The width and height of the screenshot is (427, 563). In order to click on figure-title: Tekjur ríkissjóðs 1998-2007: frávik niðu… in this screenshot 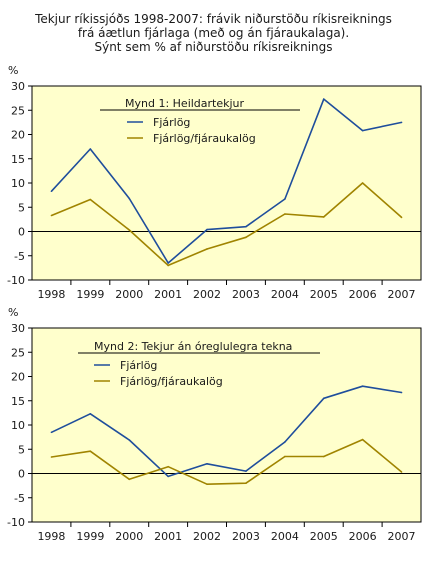, I will do `click(213, 33)`.